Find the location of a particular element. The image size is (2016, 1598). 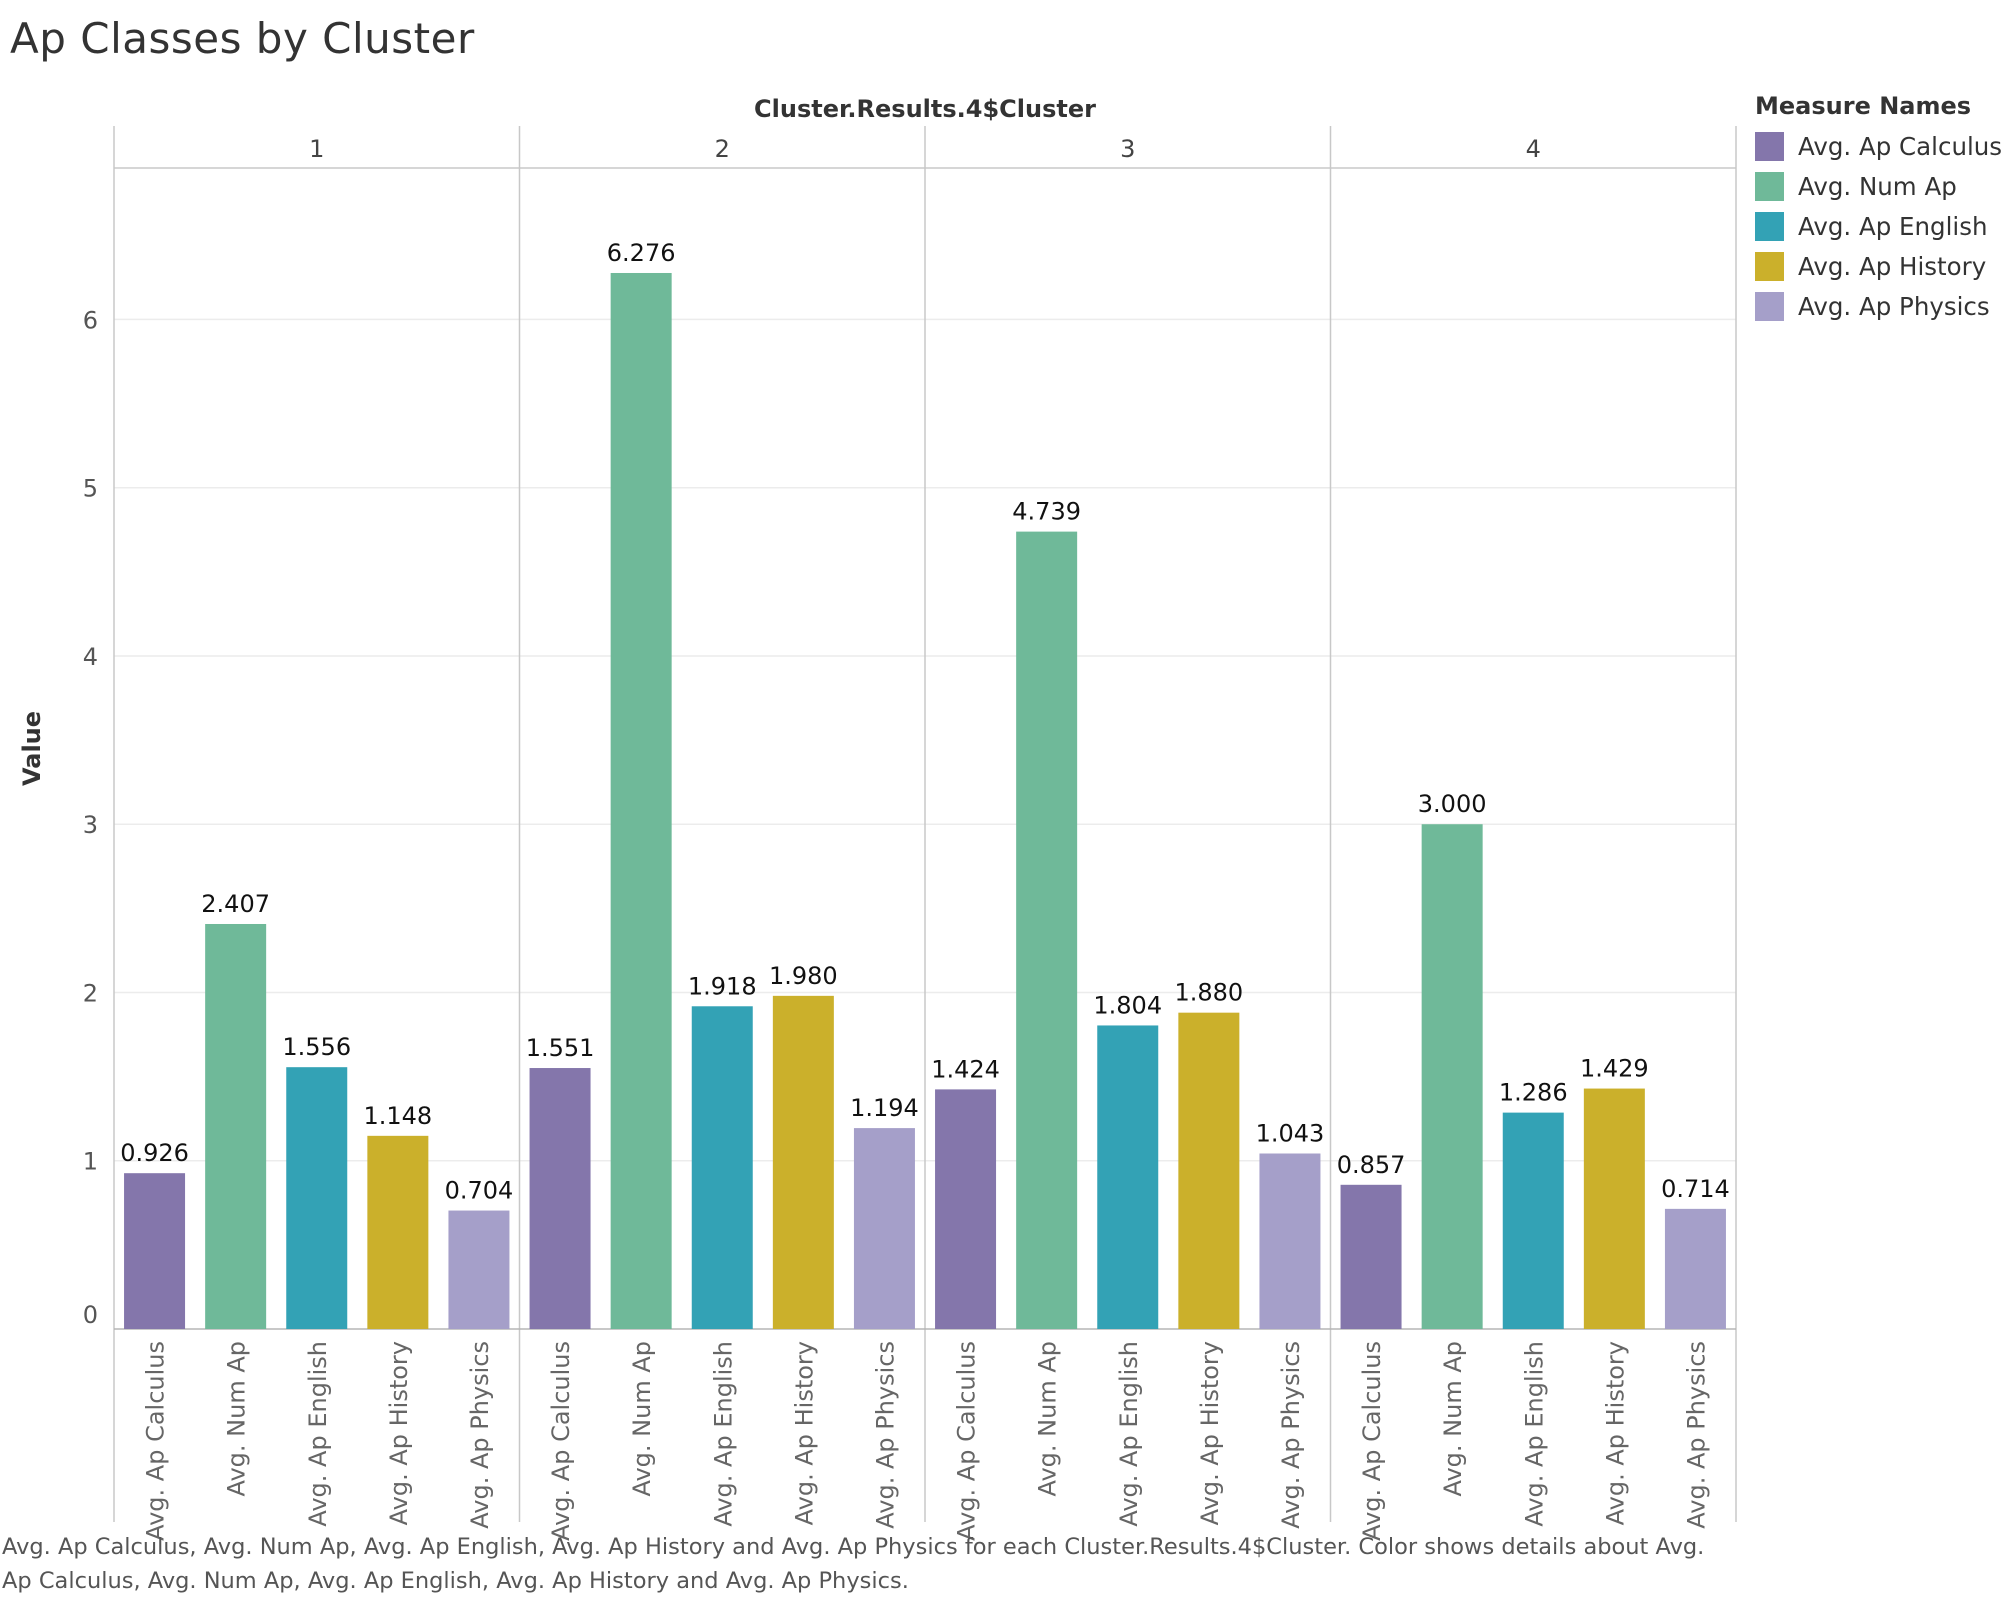

y-tick-label: 5 is located at coordinates (90, 489).